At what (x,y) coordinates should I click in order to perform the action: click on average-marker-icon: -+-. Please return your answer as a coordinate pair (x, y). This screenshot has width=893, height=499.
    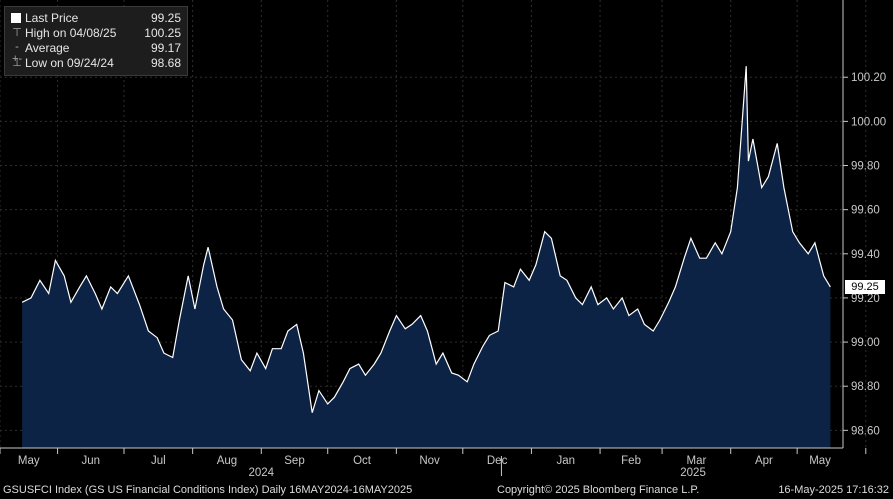
    Looking at the image, I should click on (17, 53).